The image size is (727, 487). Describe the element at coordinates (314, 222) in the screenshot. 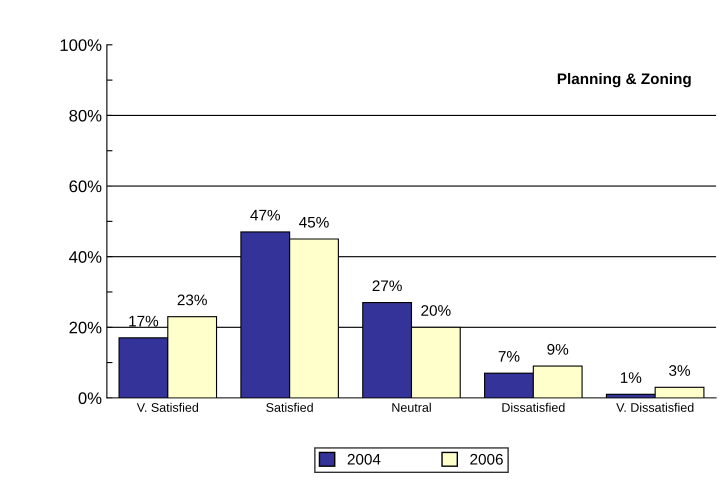

I see `data-label: 45%` at that location.